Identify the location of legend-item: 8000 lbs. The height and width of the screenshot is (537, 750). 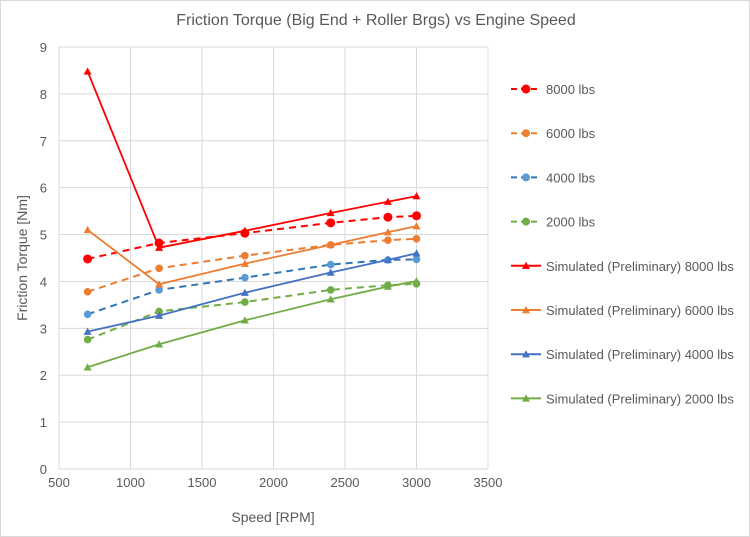
(553, 89).